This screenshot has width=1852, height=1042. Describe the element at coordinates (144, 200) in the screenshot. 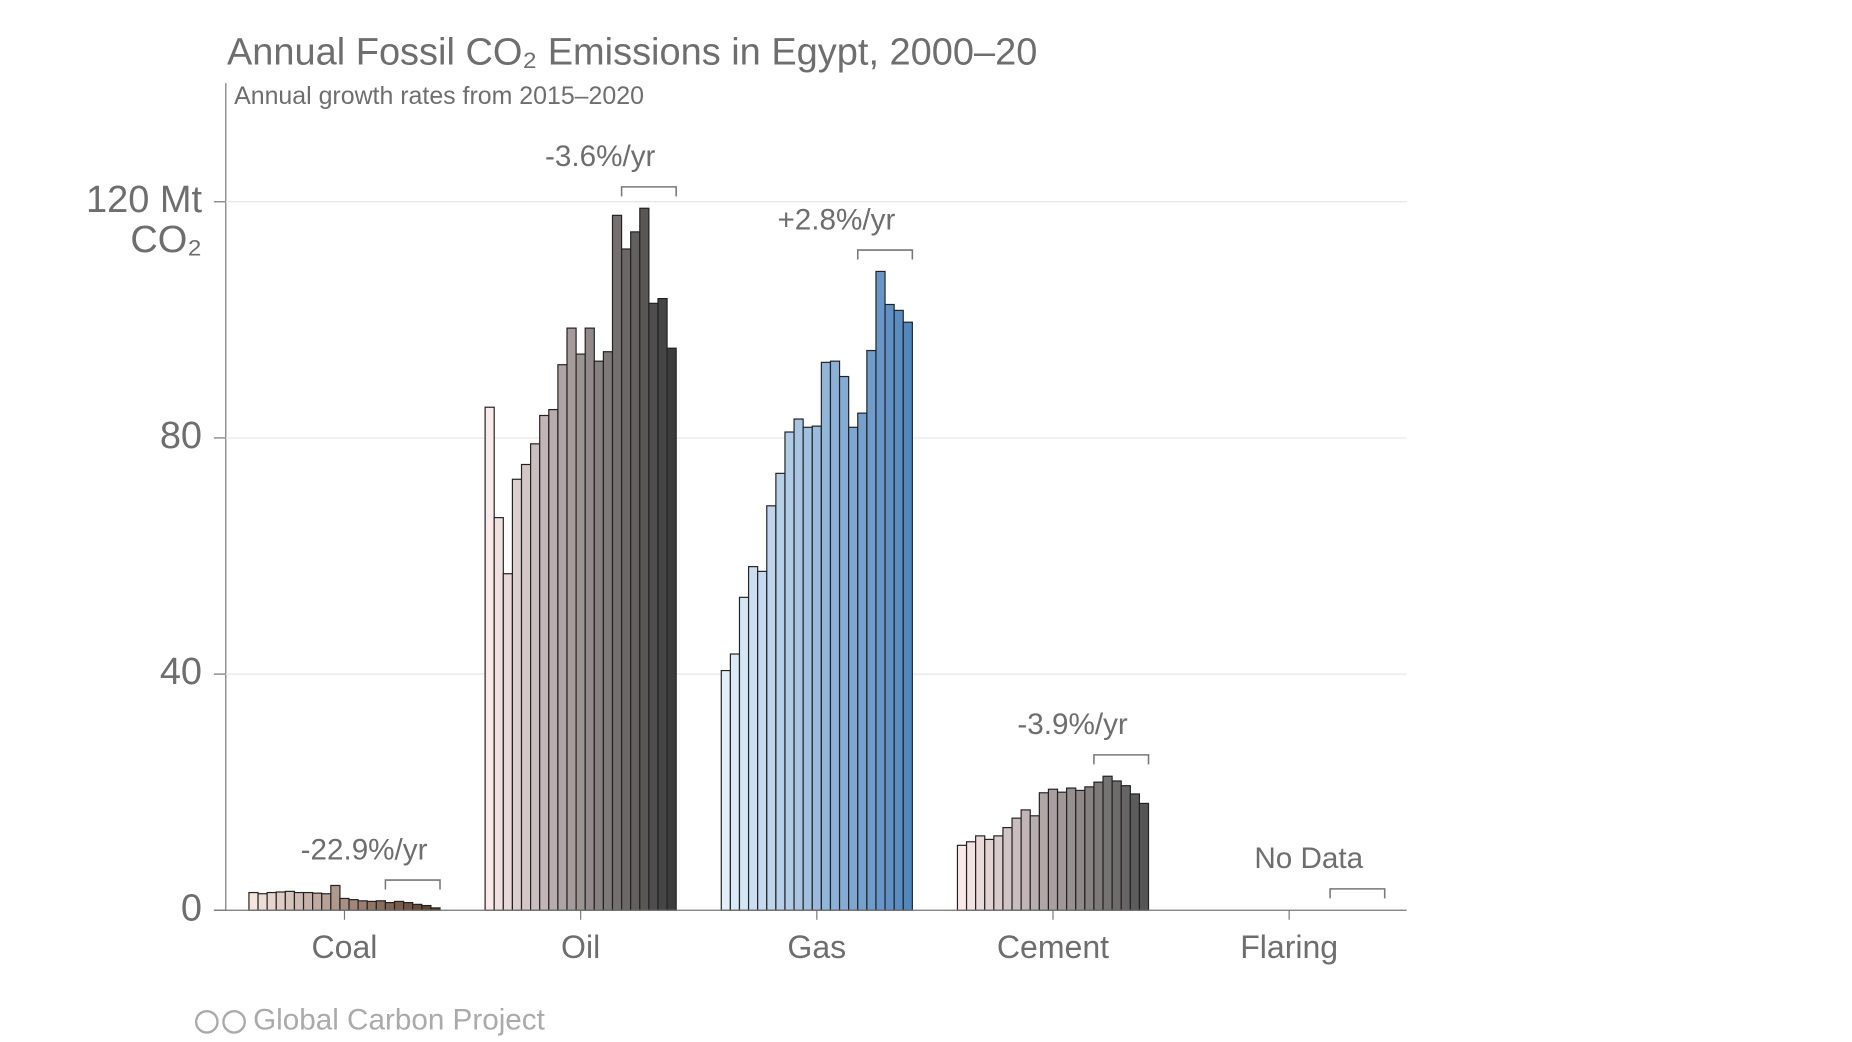

I see `y-tick-label: 120 Mt` at that location.